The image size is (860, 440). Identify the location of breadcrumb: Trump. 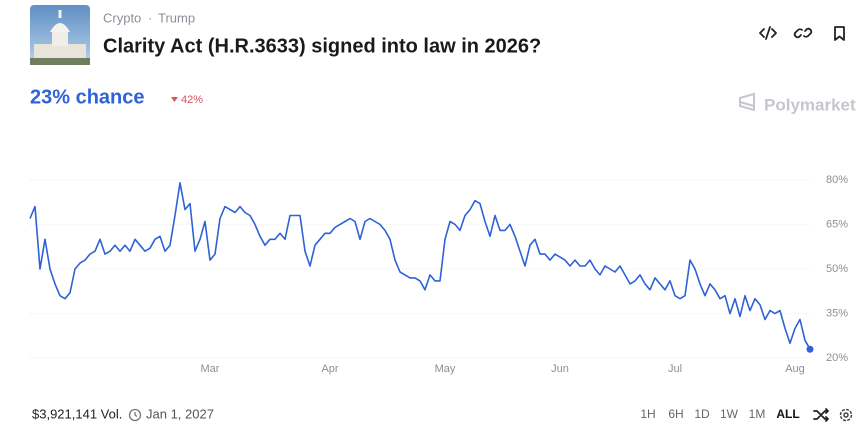
(176, 17).